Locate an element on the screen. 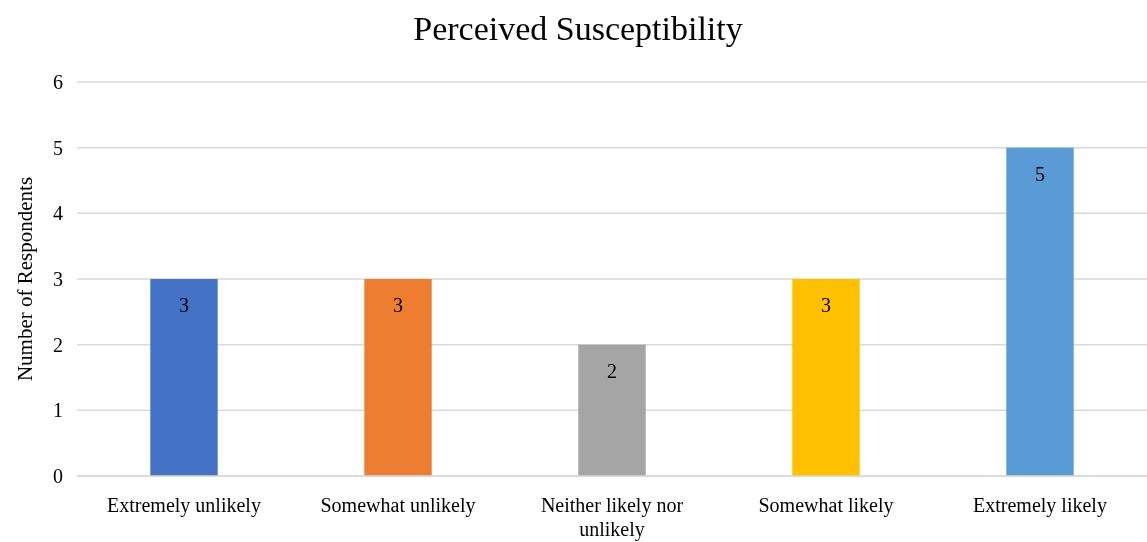 This screenshot has width=1147, height=542. y-tick-label: 1 is located at coordinates (58, 410).